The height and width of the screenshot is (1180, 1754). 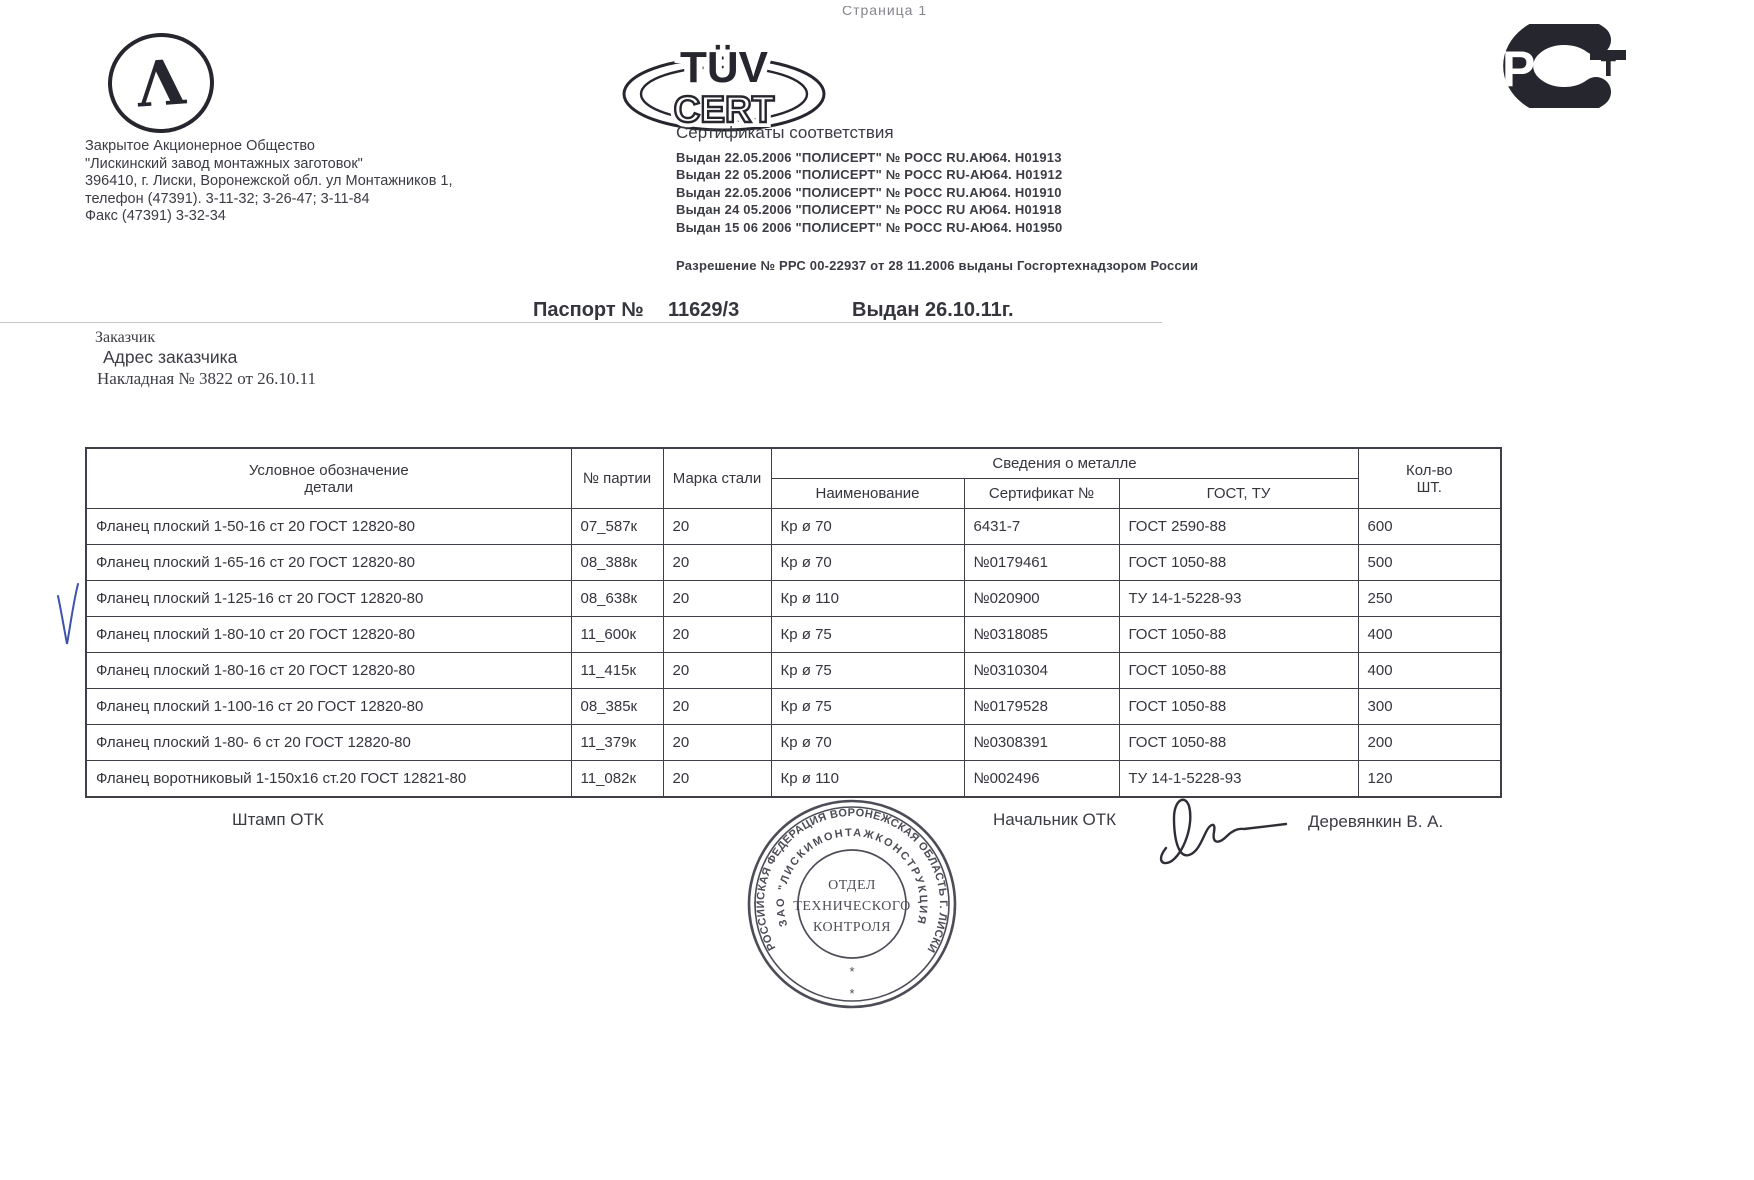 I want to click on header-detail: Условное обозначение детали, so click(x=328, y=478).